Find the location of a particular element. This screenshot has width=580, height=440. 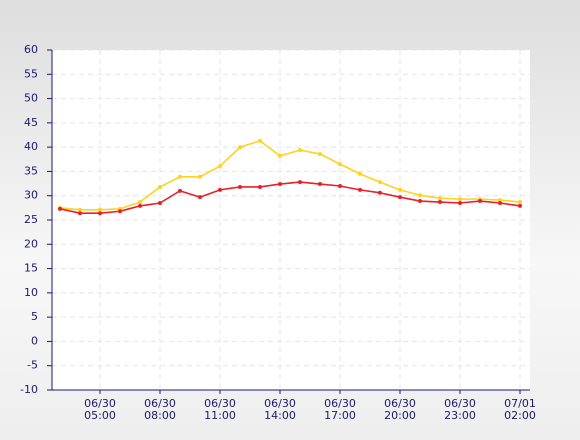

y-tick-label: 30 is located at coordinates (31, 195).